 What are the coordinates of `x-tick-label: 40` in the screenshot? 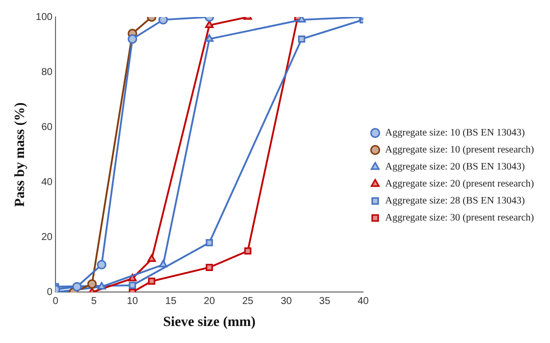 It's located at (364, 301).